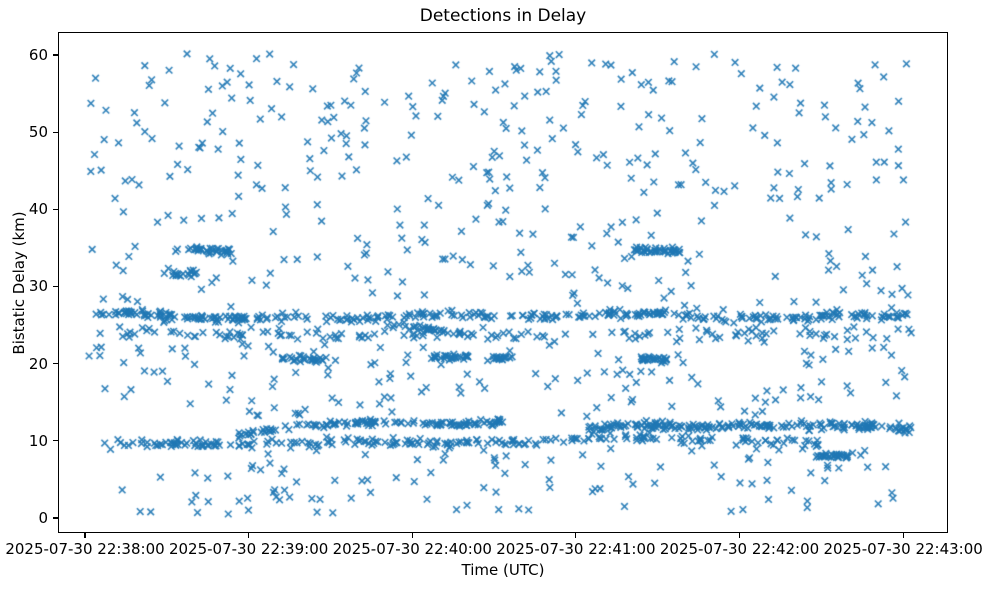 This screenshot has height=590, width=983. What do you see at coordinates (903, 549) in the screenshot?
I see `x-tick-label: 2025-07-30 22:43:00` at bounding box center [903, 549].